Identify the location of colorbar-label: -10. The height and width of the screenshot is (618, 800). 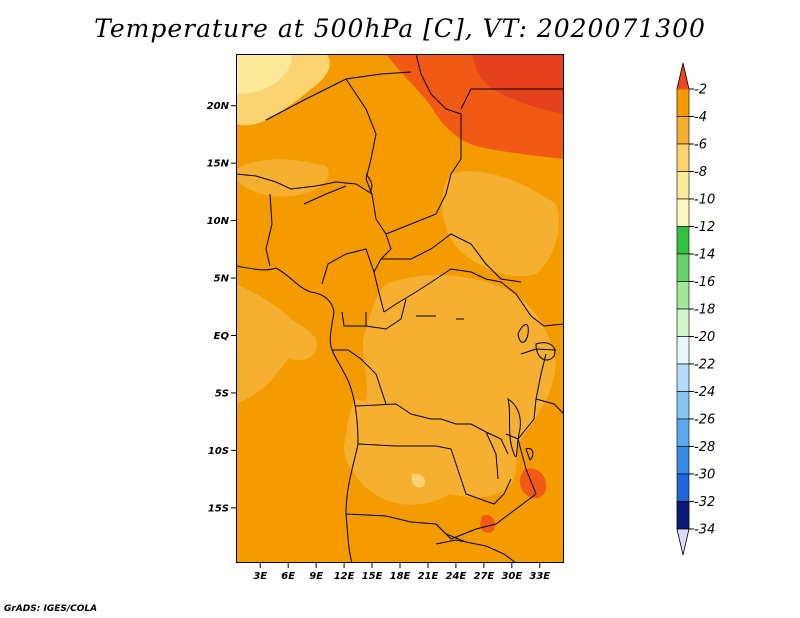
(704, 200).